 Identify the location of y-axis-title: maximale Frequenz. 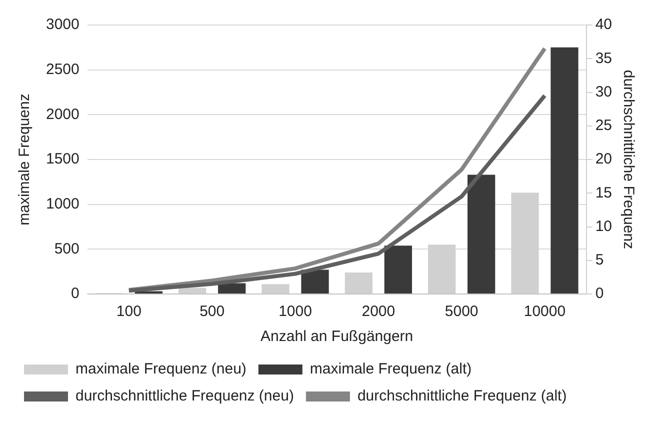
(25, 160).